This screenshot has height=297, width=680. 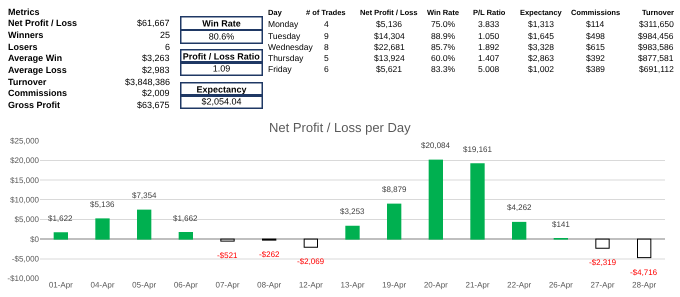 I want to click on x-tick-label: 28-Apr, so click(x=644, y=285).